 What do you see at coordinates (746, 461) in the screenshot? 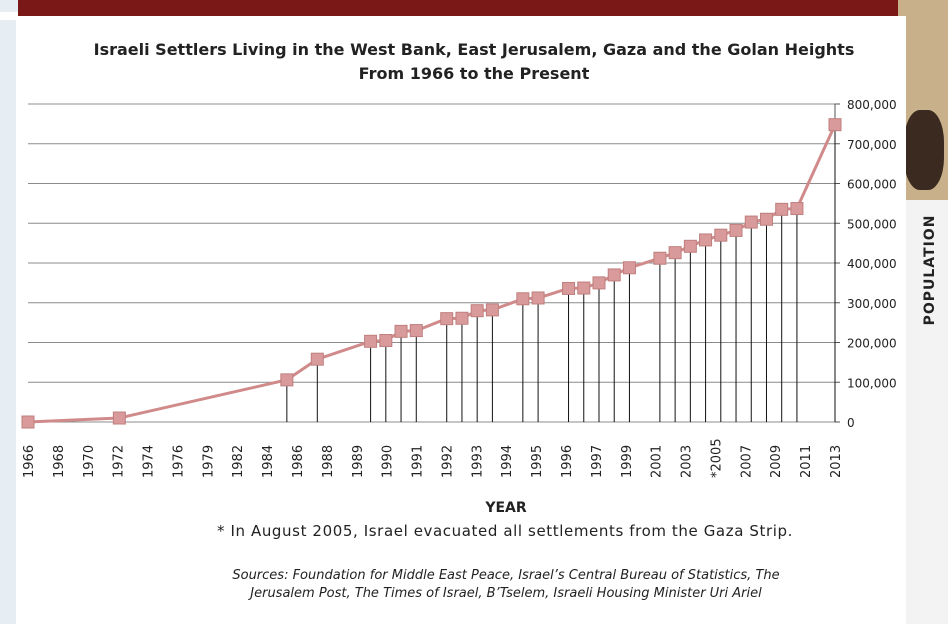
I see `x-tick-label: 2007` at bounding box center [746, 461].